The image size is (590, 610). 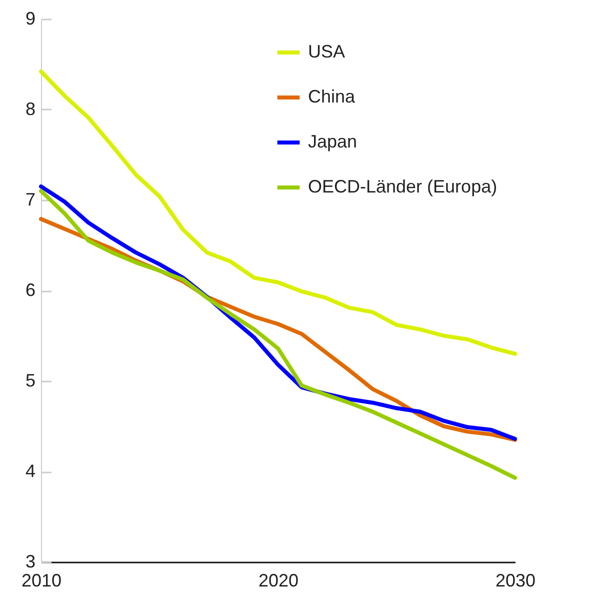 What do you see at coordinates (403, 186) in the screenshot?
I see `legend-label: OECD-Länder (Europa)` at bounding box center [403, 186].